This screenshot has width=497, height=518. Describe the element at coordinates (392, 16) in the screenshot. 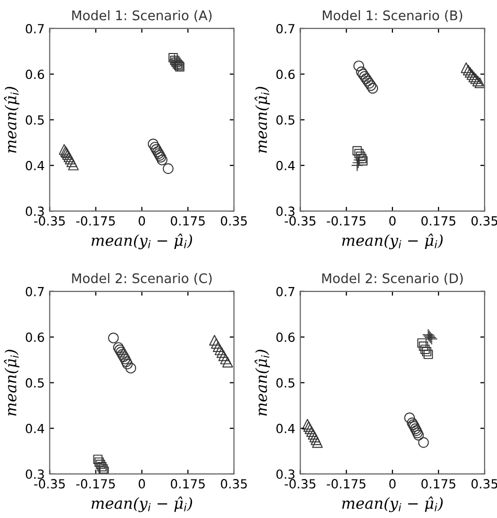

I see `chart-title: Model 1: Scenario (B)` at that location.